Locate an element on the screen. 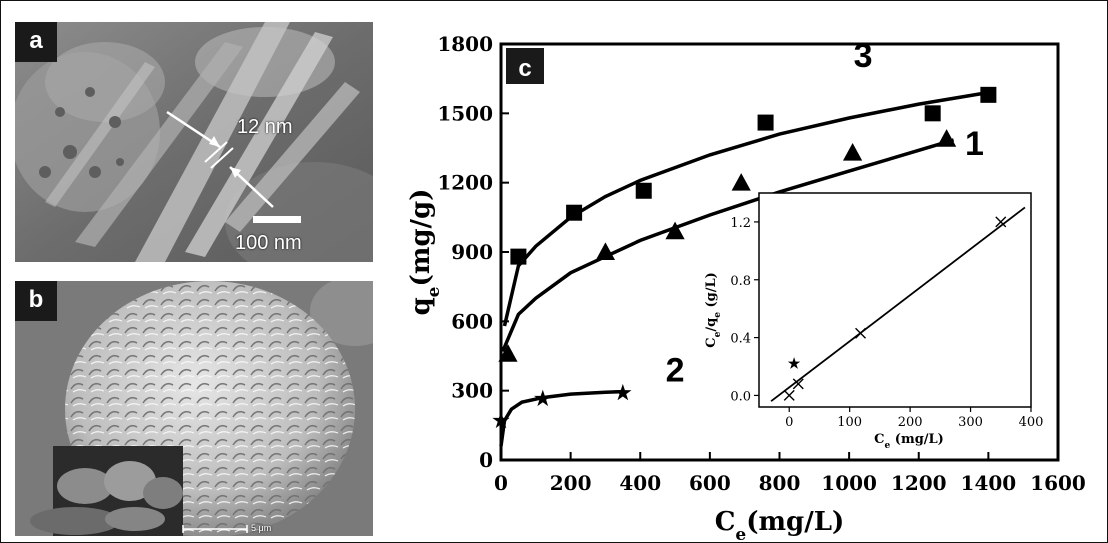 The width and height of the screenshot is (1108, 543). inset-point-3-b is located at coordinates (861, 333).